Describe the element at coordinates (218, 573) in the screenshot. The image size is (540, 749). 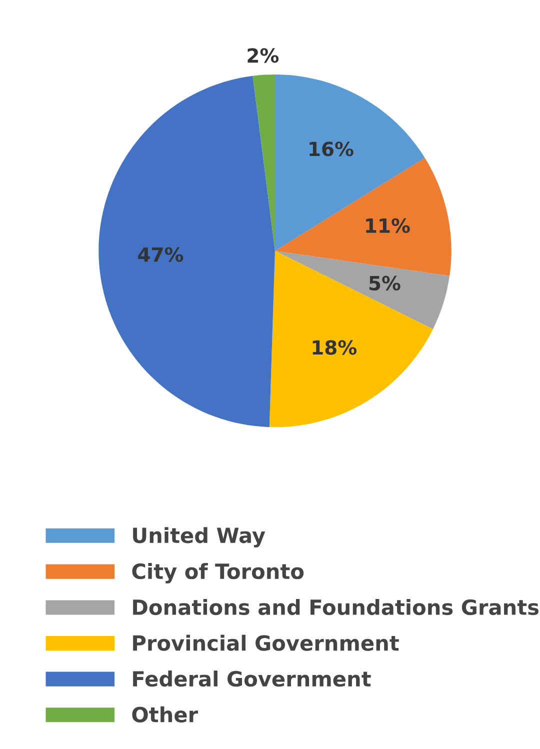
I see `legend-label: City of Toronto` at that location.